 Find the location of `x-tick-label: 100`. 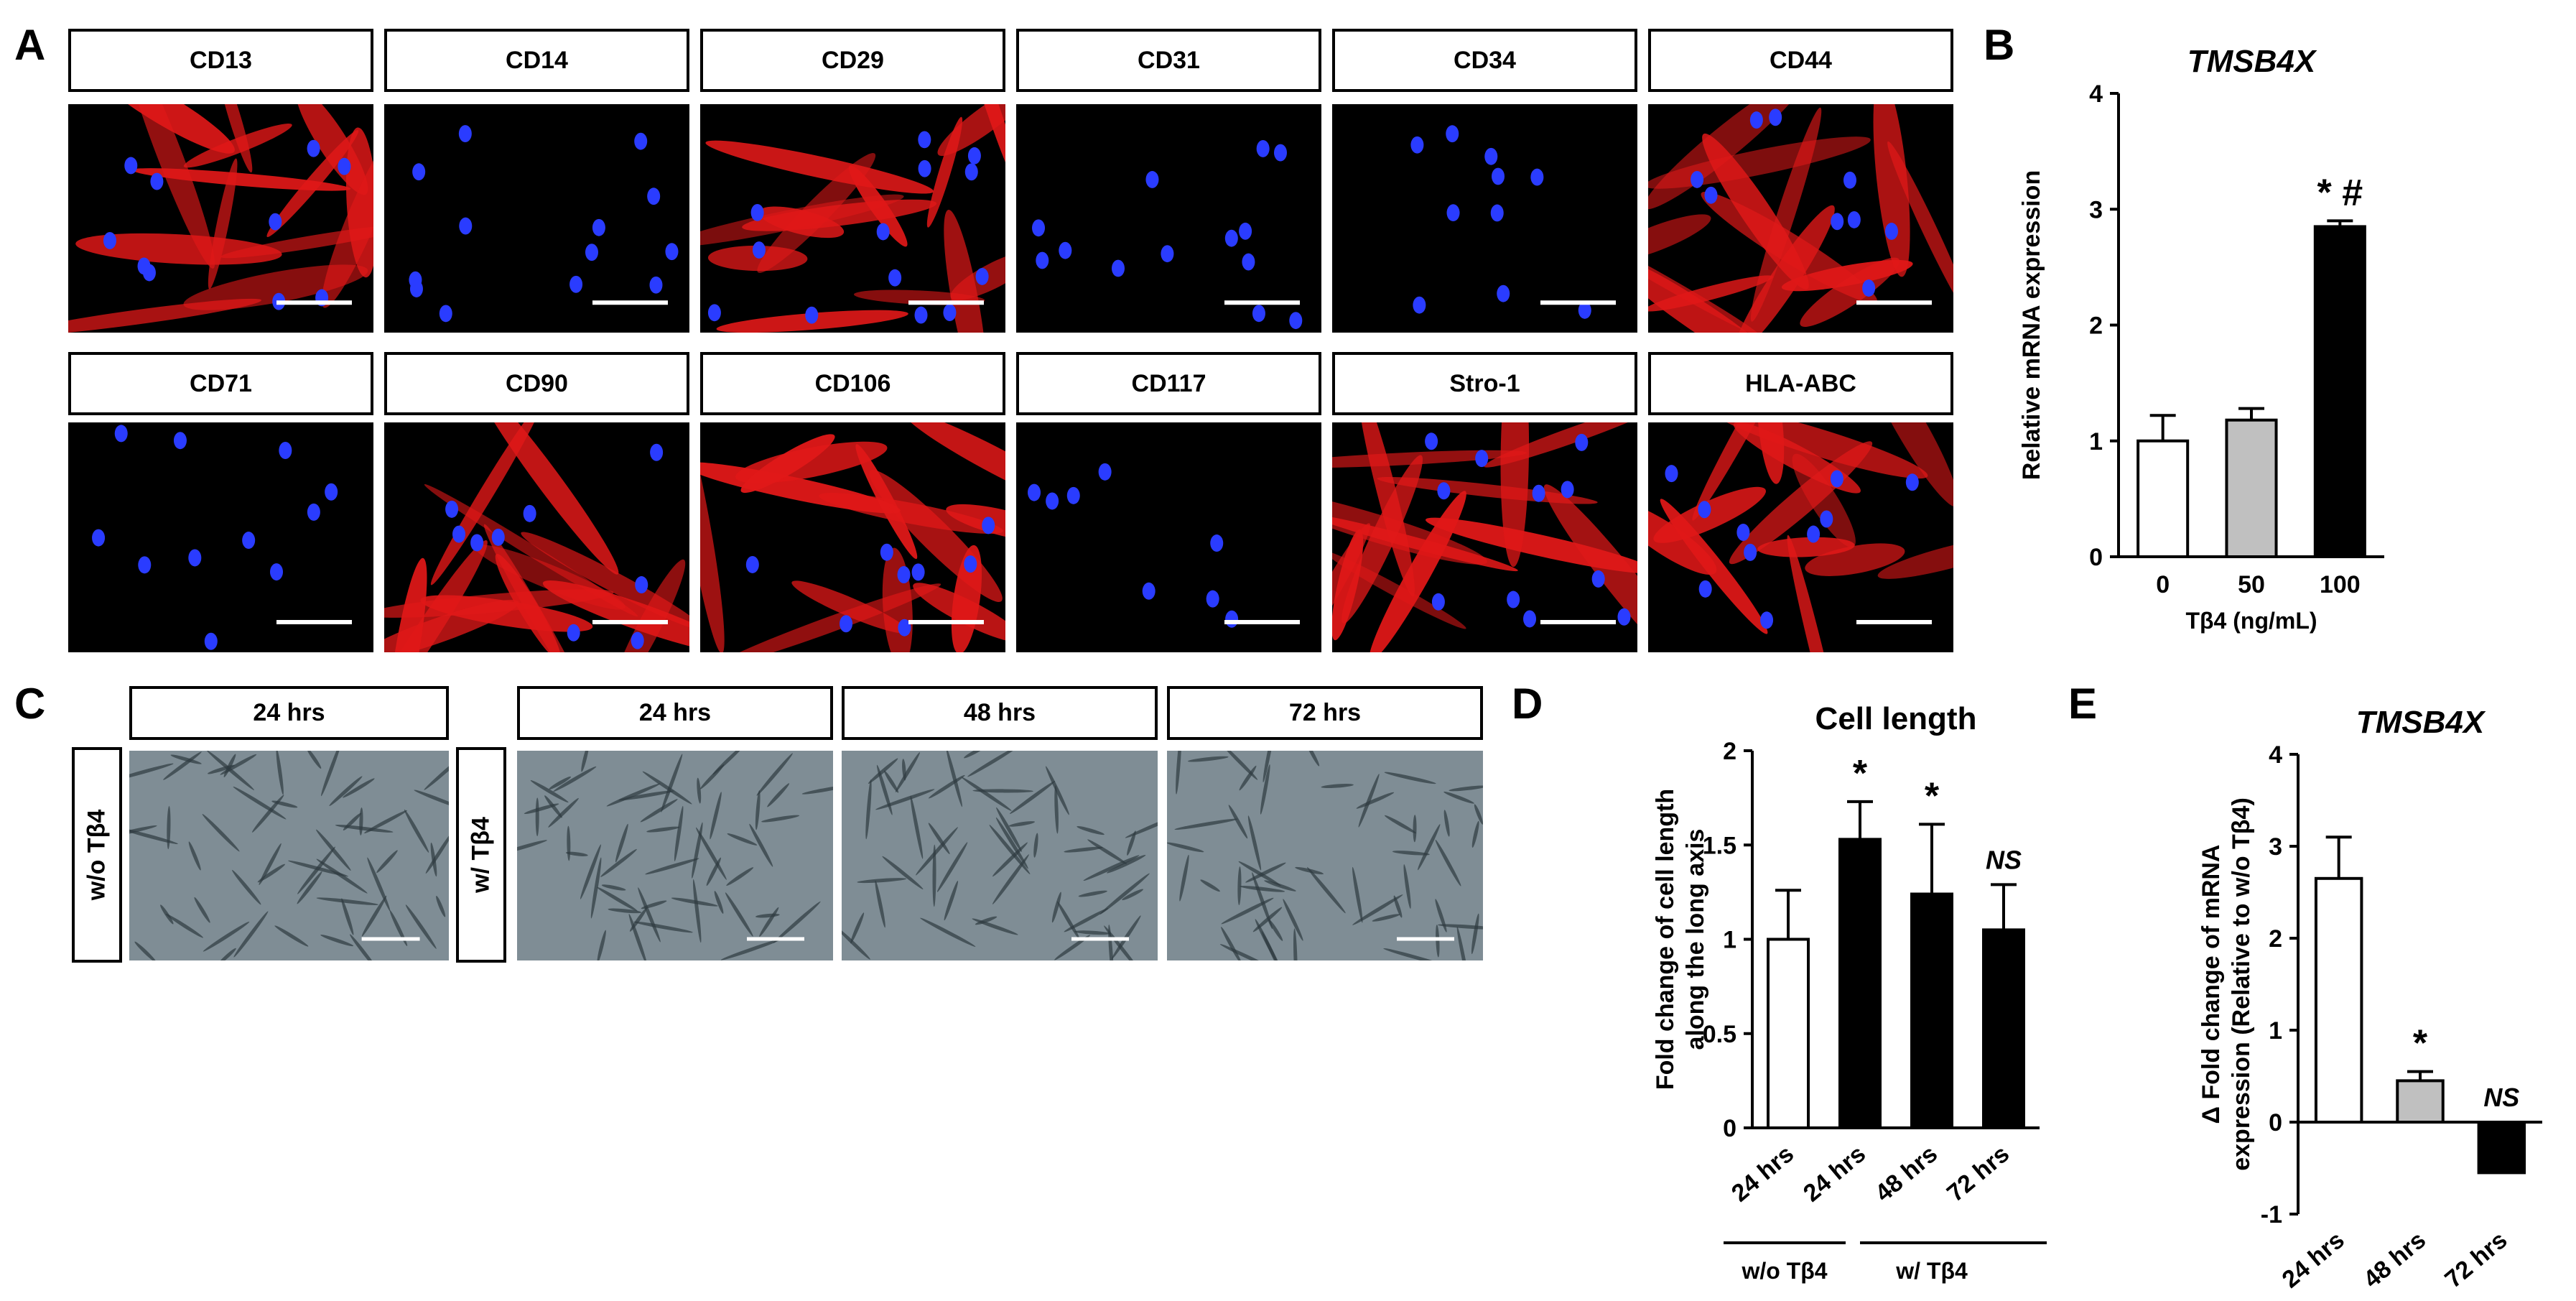

x-tick-label: 100 is located at coordinates (2340, 584).